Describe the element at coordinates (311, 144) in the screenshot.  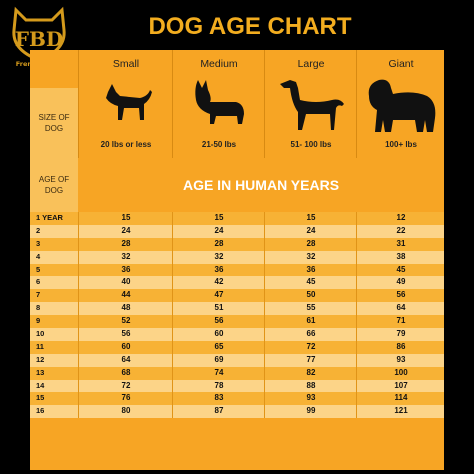
I see `breed-weight: 51- 100 lbs` at that location.